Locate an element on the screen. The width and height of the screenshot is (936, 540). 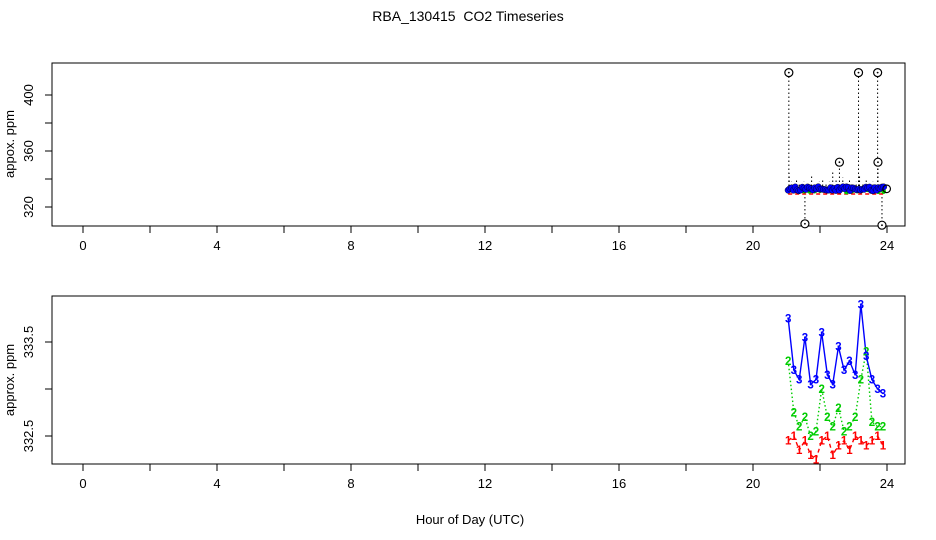
series-2-line is located at coordinates (835, 394).